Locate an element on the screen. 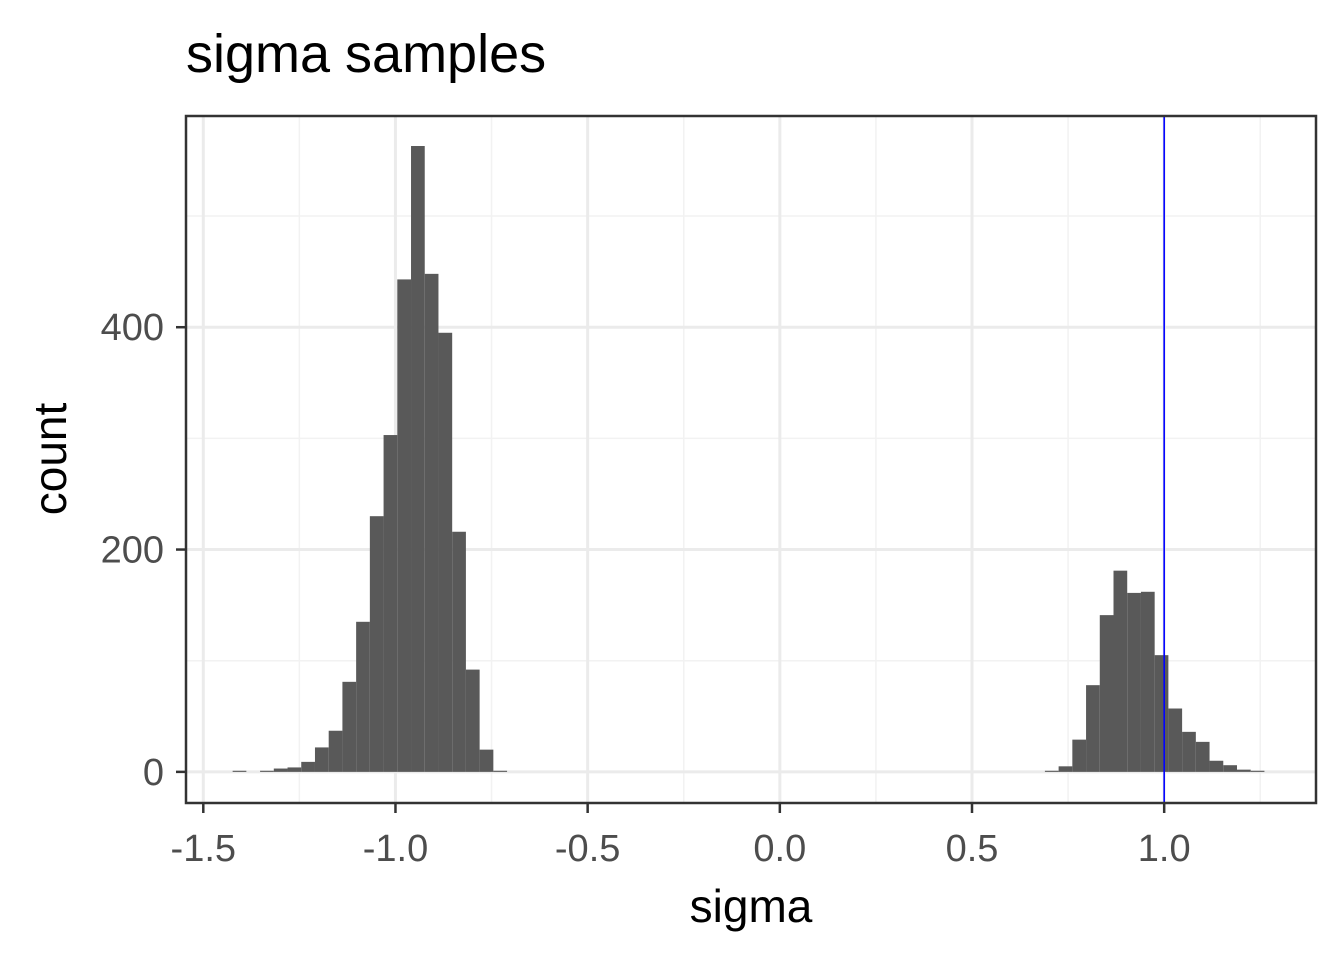 The height and width of the screenshot is (960, 1344). x-tick-label: 1.0 is located at coordinates (1164, 849).